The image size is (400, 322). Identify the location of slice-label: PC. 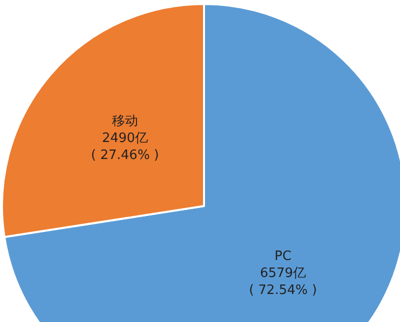
(283, 256).